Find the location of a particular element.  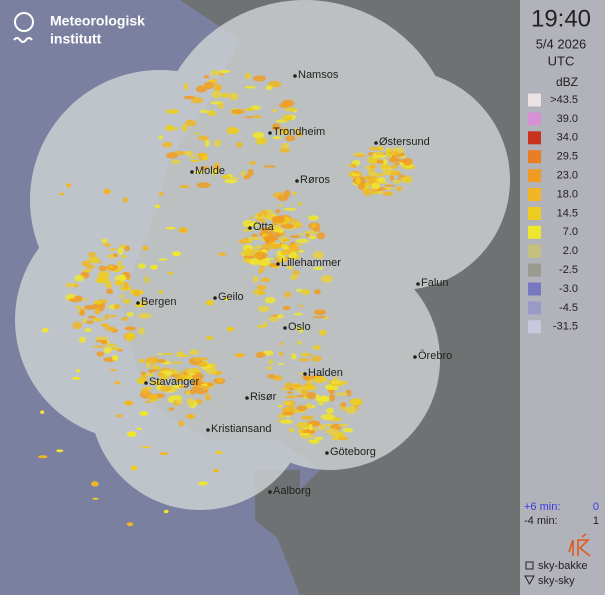

legend-label: 39.0 is located at coordinates (567, 119).